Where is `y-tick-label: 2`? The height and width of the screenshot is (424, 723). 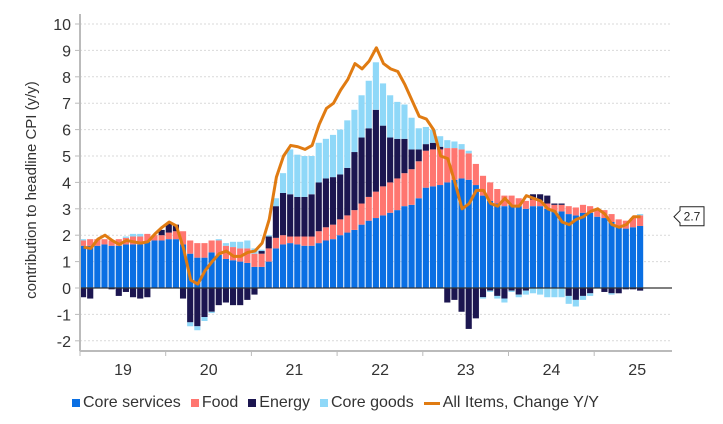 y-tick-label: 2 is located at coordinates (66, 236).